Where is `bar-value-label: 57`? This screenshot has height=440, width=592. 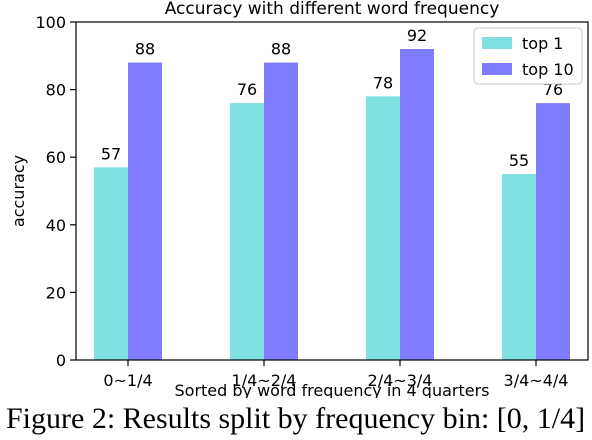 bar-value-label: 57 is located at coordinates (111, 153).